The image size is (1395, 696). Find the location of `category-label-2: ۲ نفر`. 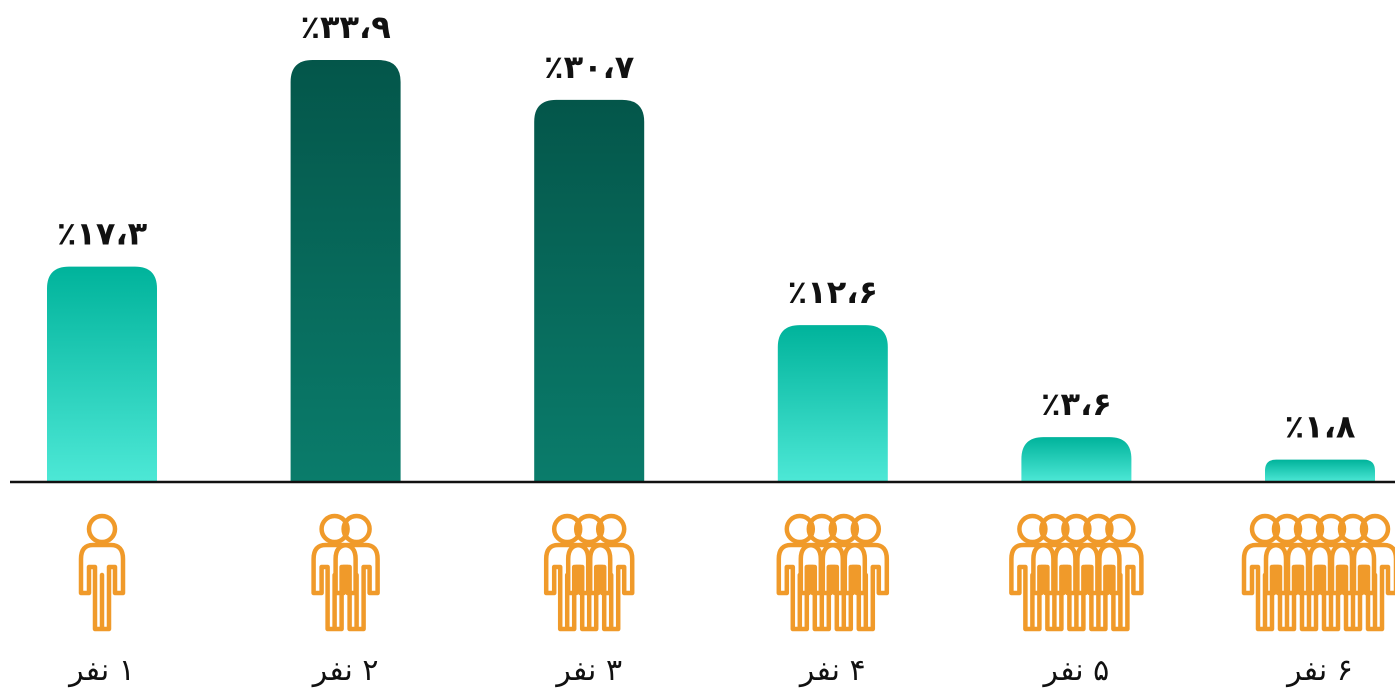

category-label-2: ۲ نفر is located at coordinates (345, 670).